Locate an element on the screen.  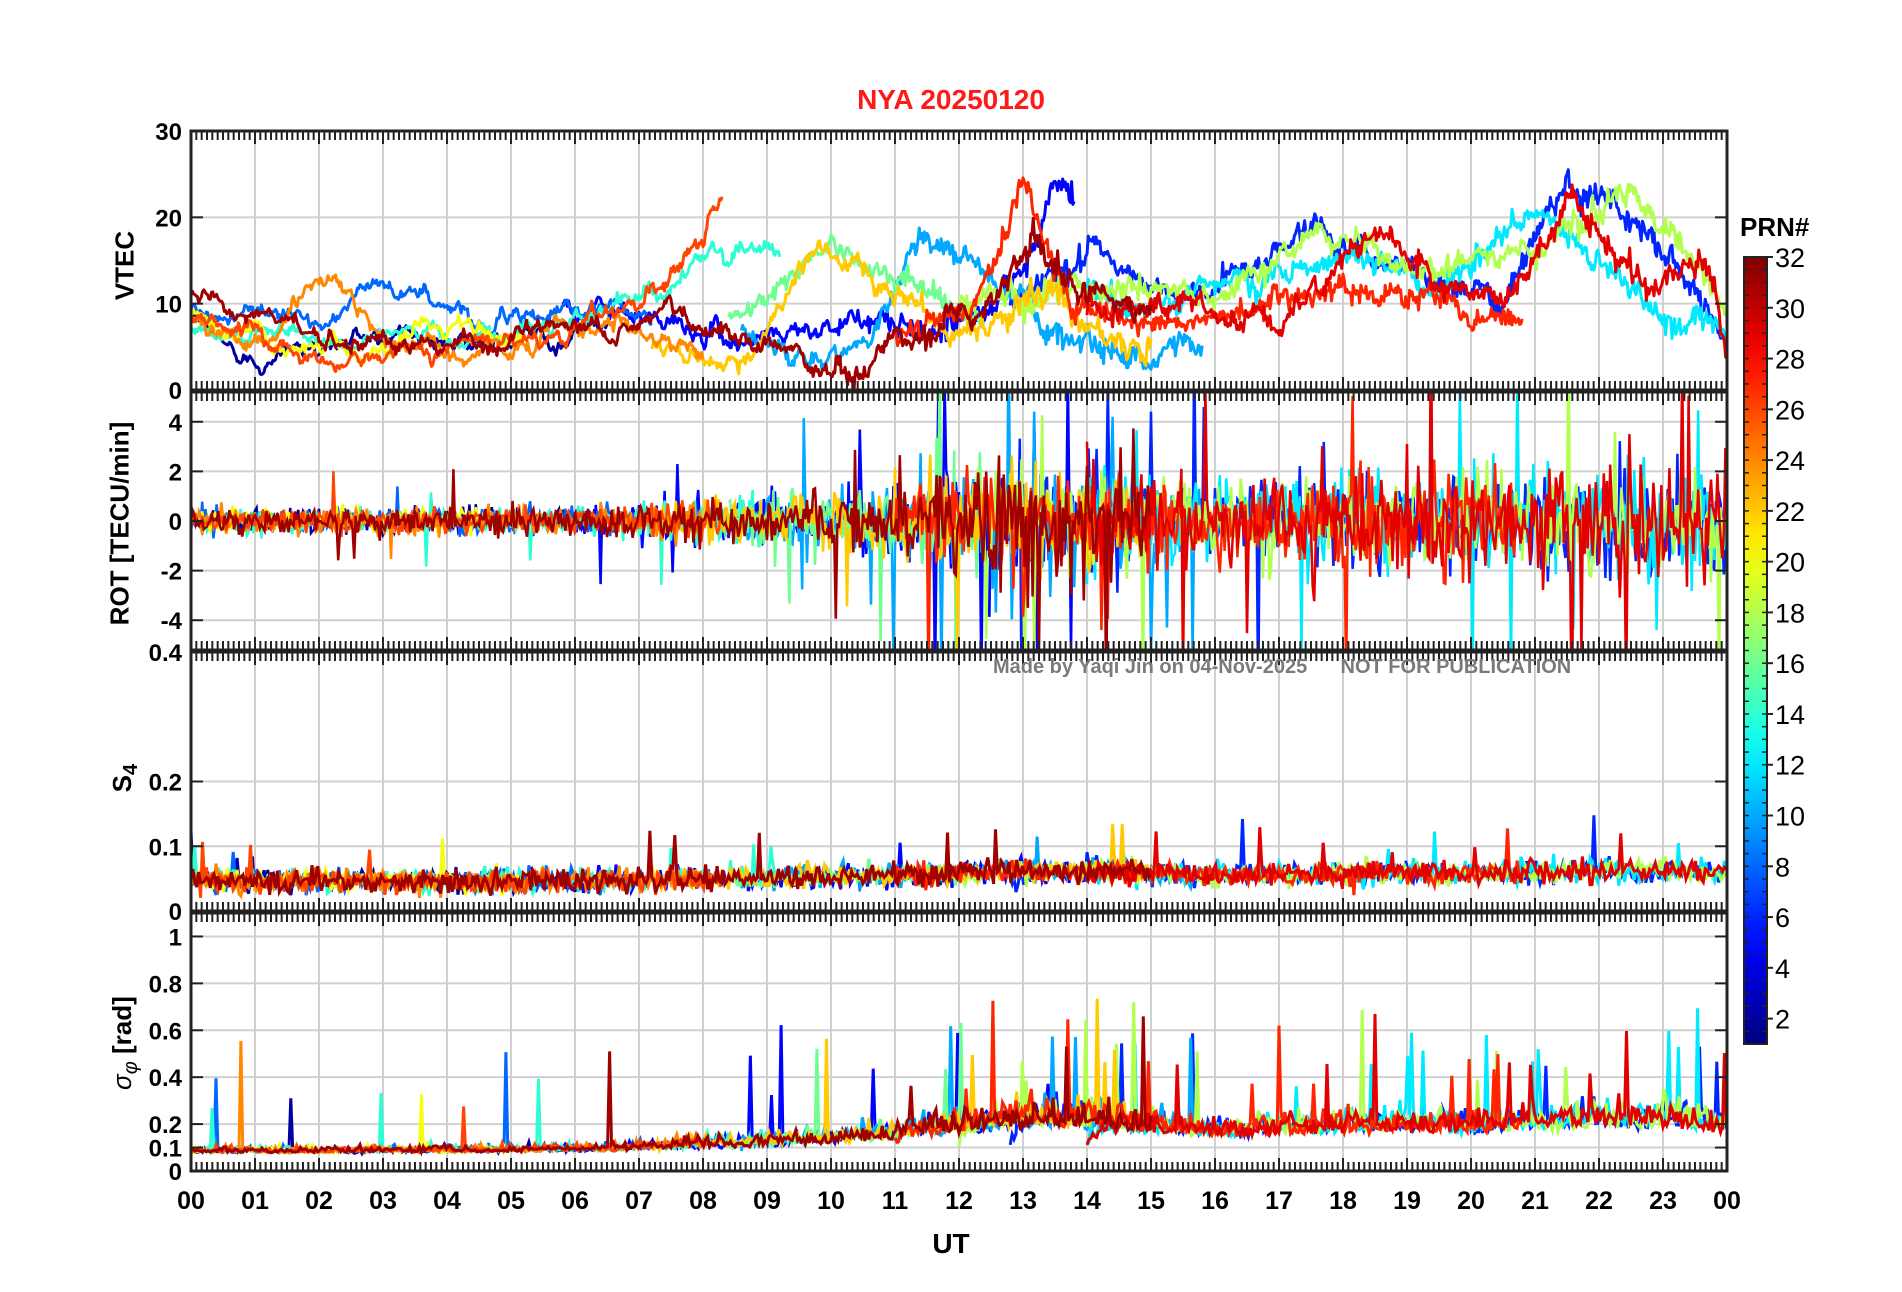
colorbar-tick-label: 8 is located at coordinates (1782, 867).